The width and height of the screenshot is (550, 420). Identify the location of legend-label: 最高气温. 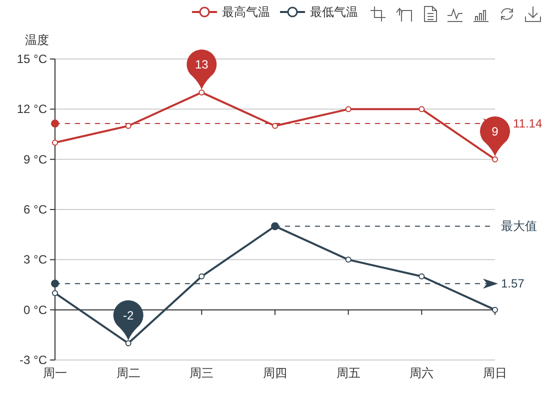
(246, 12).